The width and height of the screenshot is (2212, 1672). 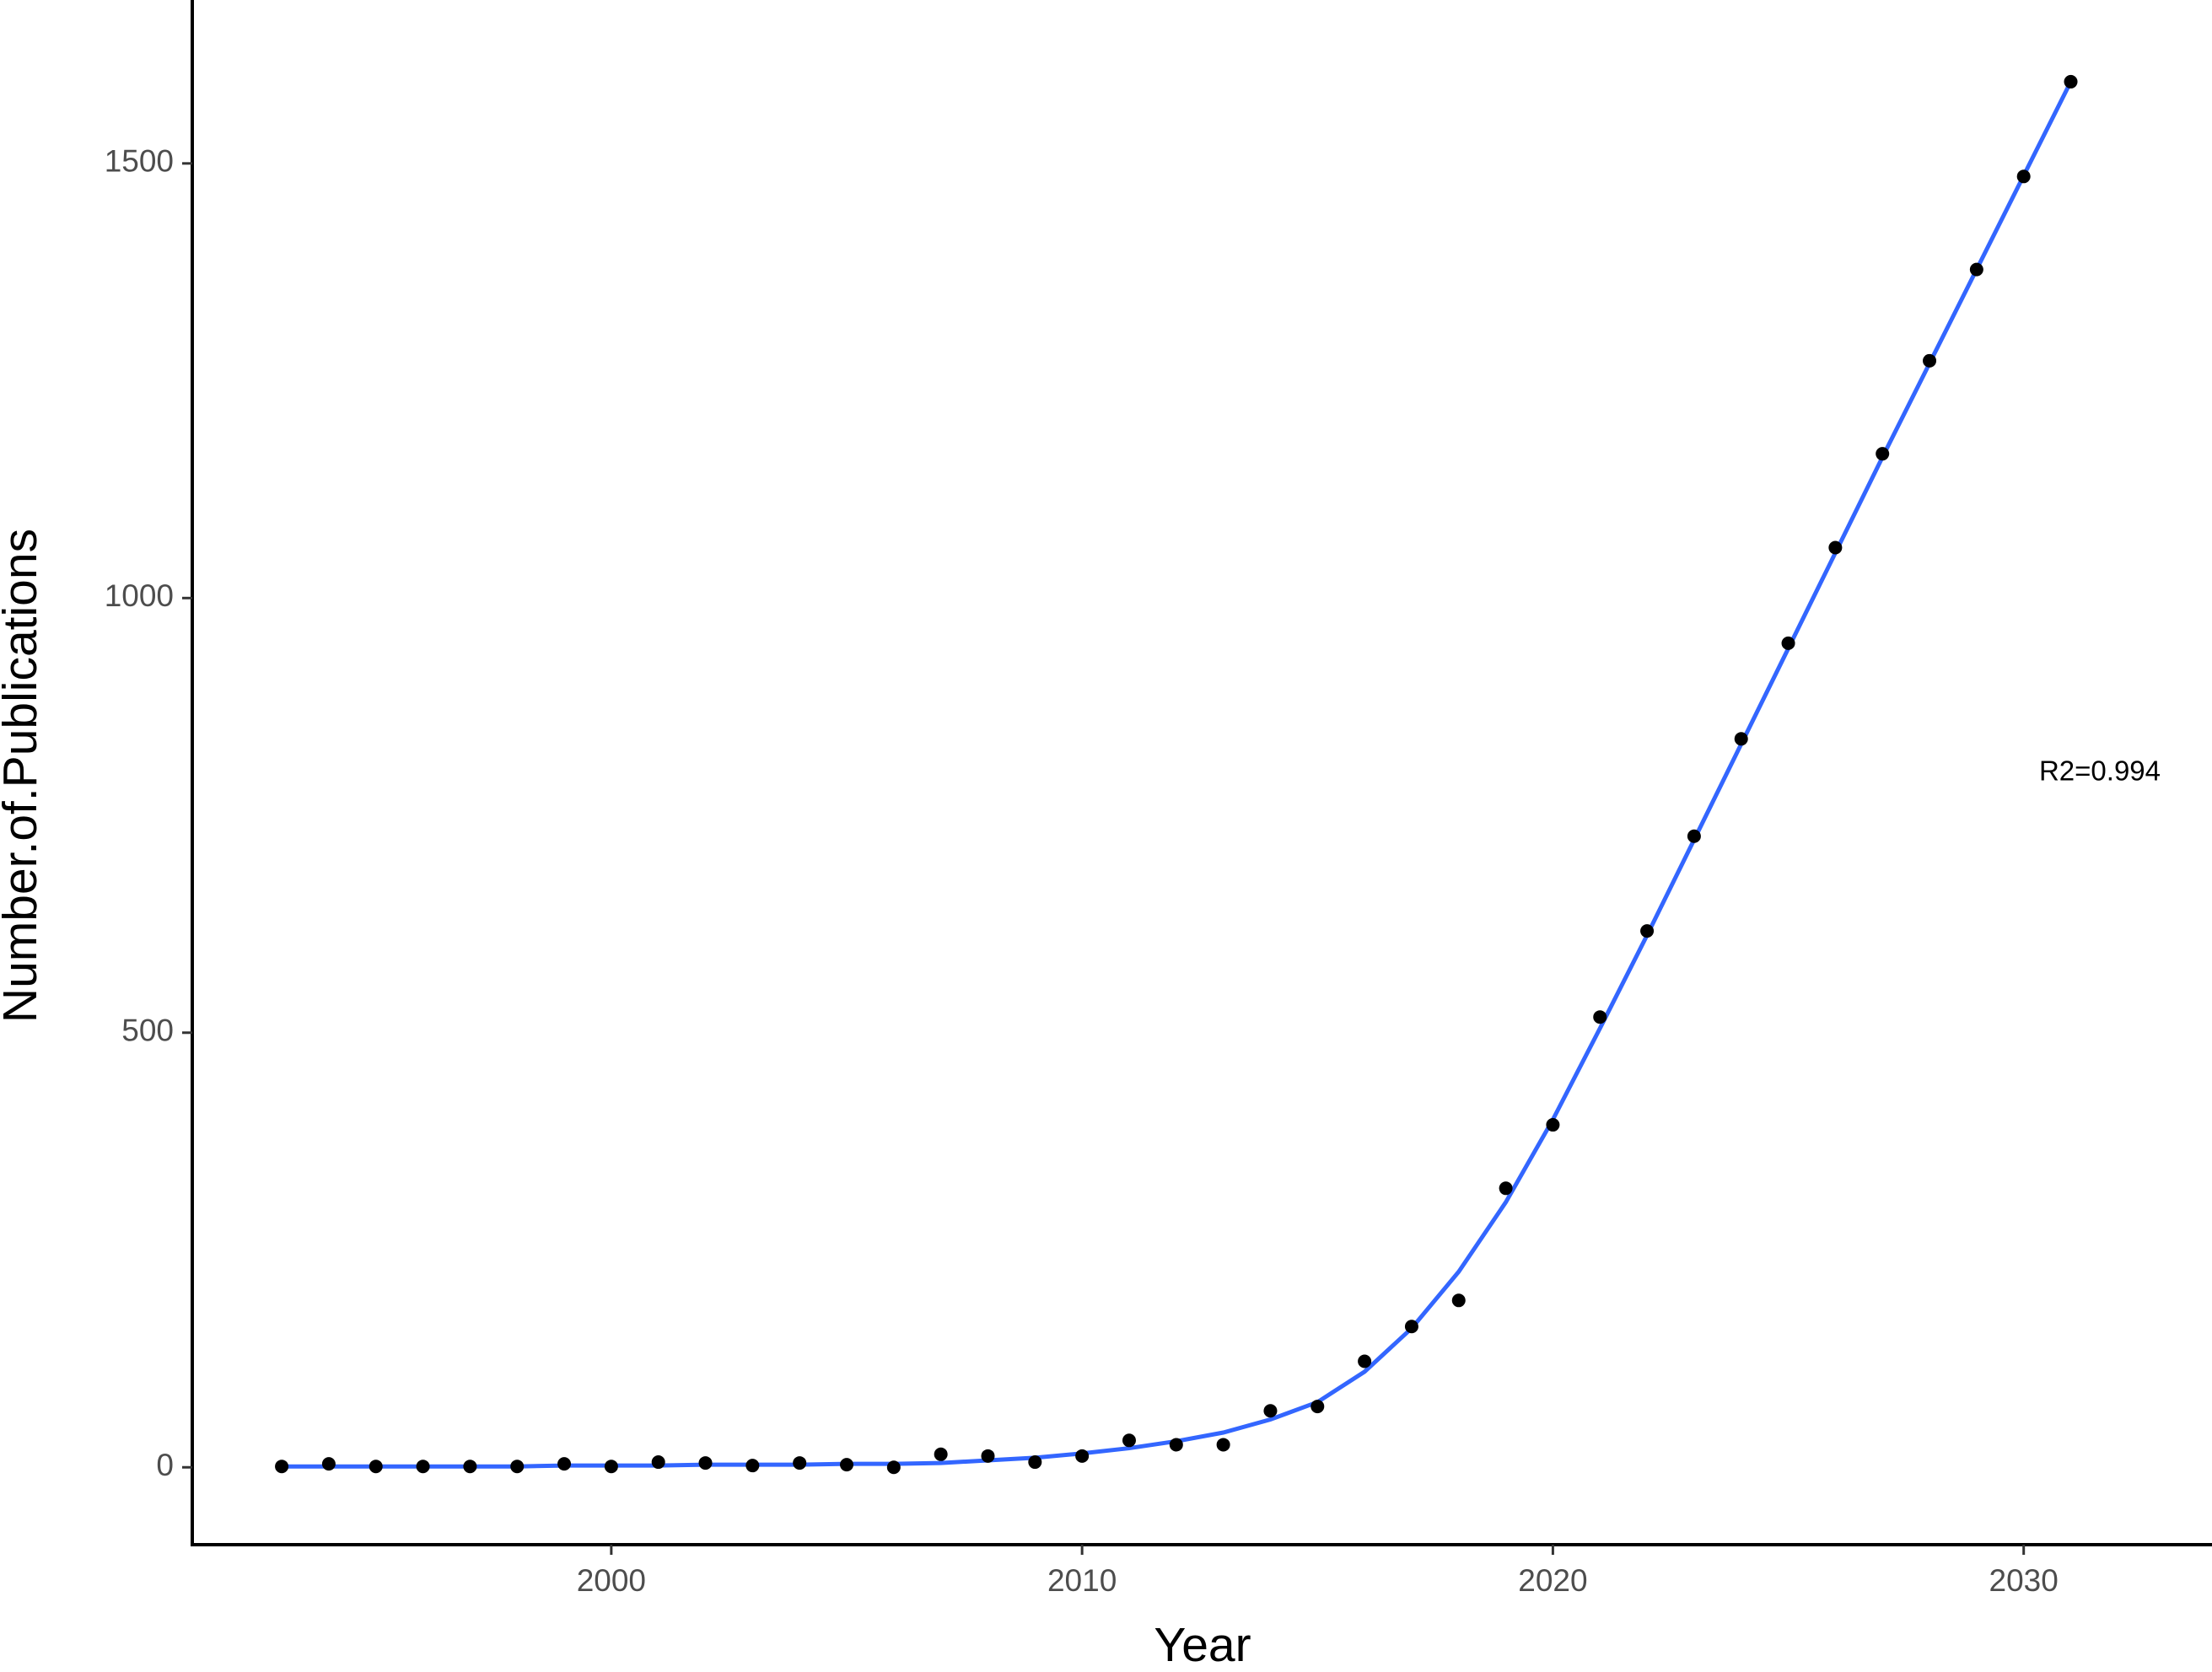 What do you see at coordinates (2024, 1580) in the screenshot?
I see `x-tick-label: 2030` at bounding box center [2024, 1580].